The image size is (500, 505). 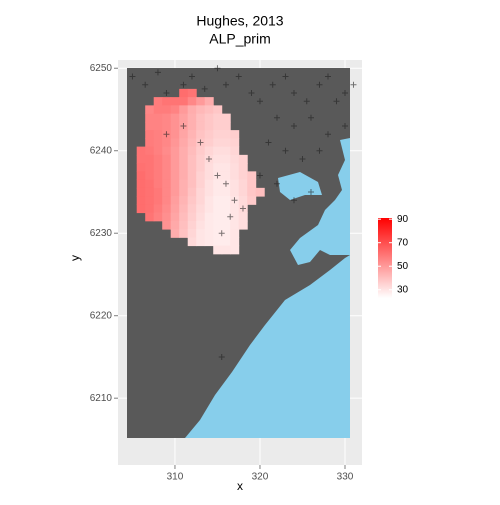 I want to click on sea, so click(x=320, y=201).